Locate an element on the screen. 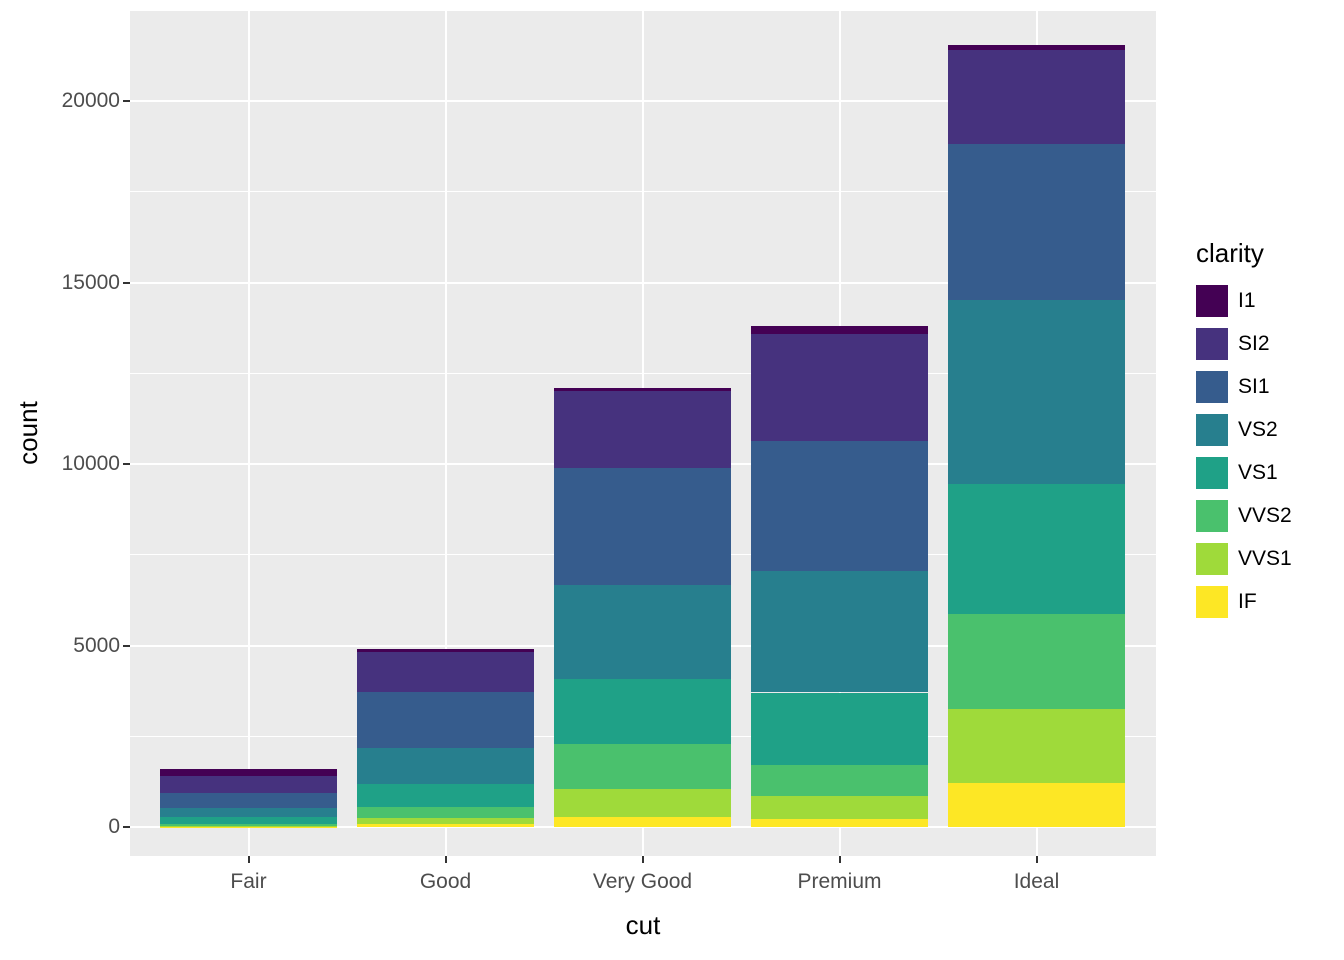  bar-segment-VS2-Ideal is located at coordinates (1036, 391).